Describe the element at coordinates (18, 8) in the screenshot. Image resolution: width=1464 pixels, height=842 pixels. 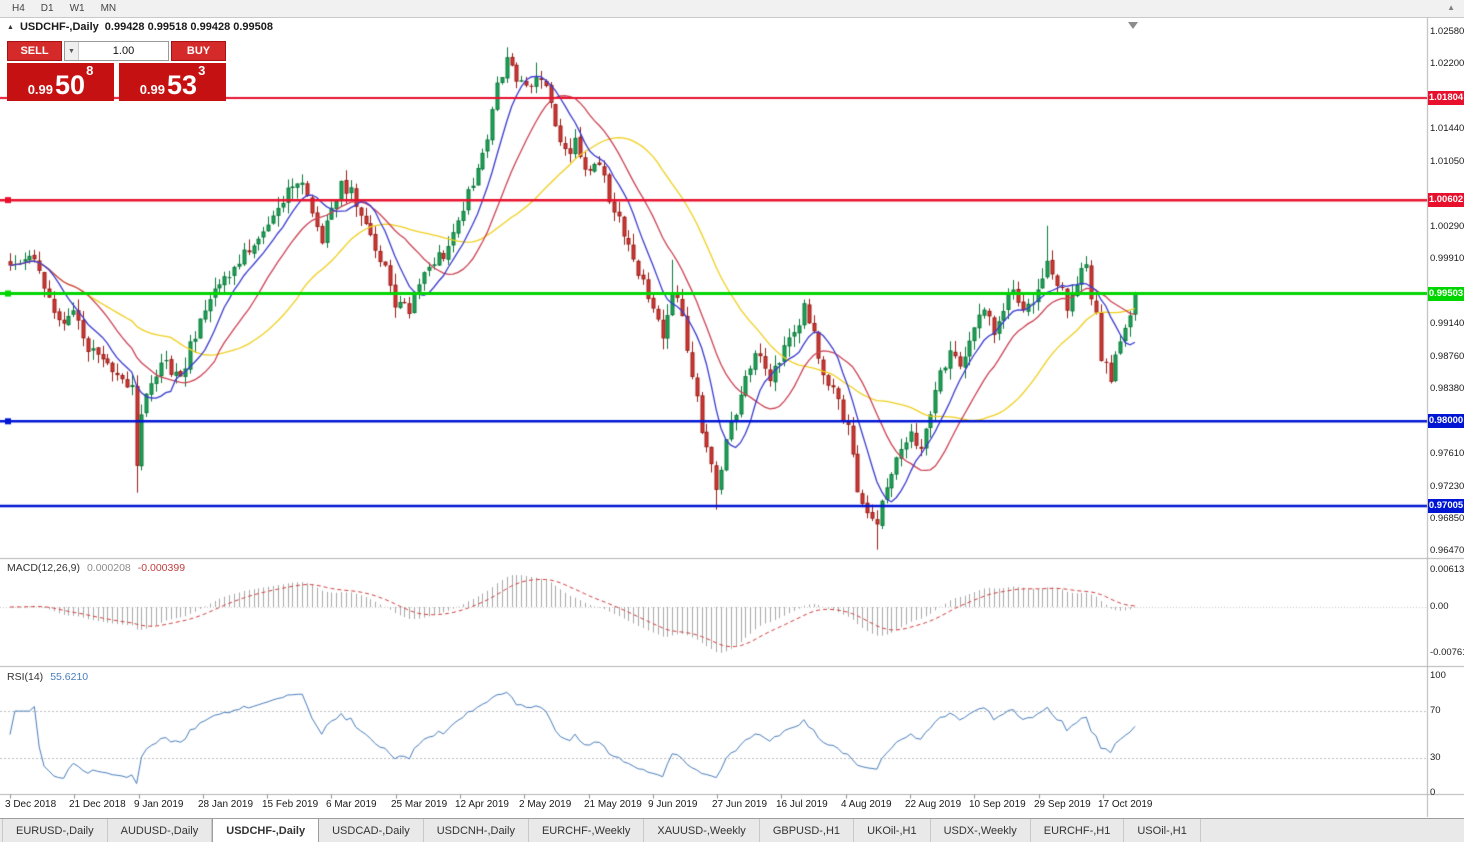
I see `timeframe-button-h4: H4` at that location.